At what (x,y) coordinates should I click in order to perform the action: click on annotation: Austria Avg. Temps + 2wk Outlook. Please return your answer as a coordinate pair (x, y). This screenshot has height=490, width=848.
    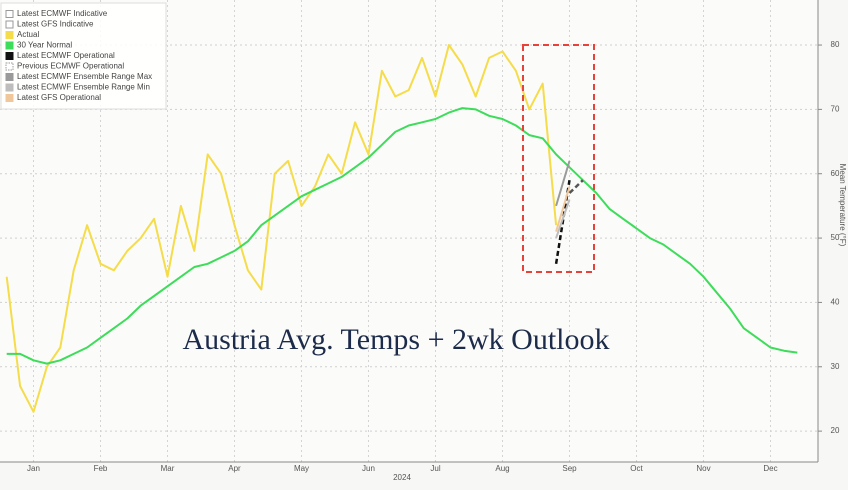
    Looking at the image, I should click on (395, 339).